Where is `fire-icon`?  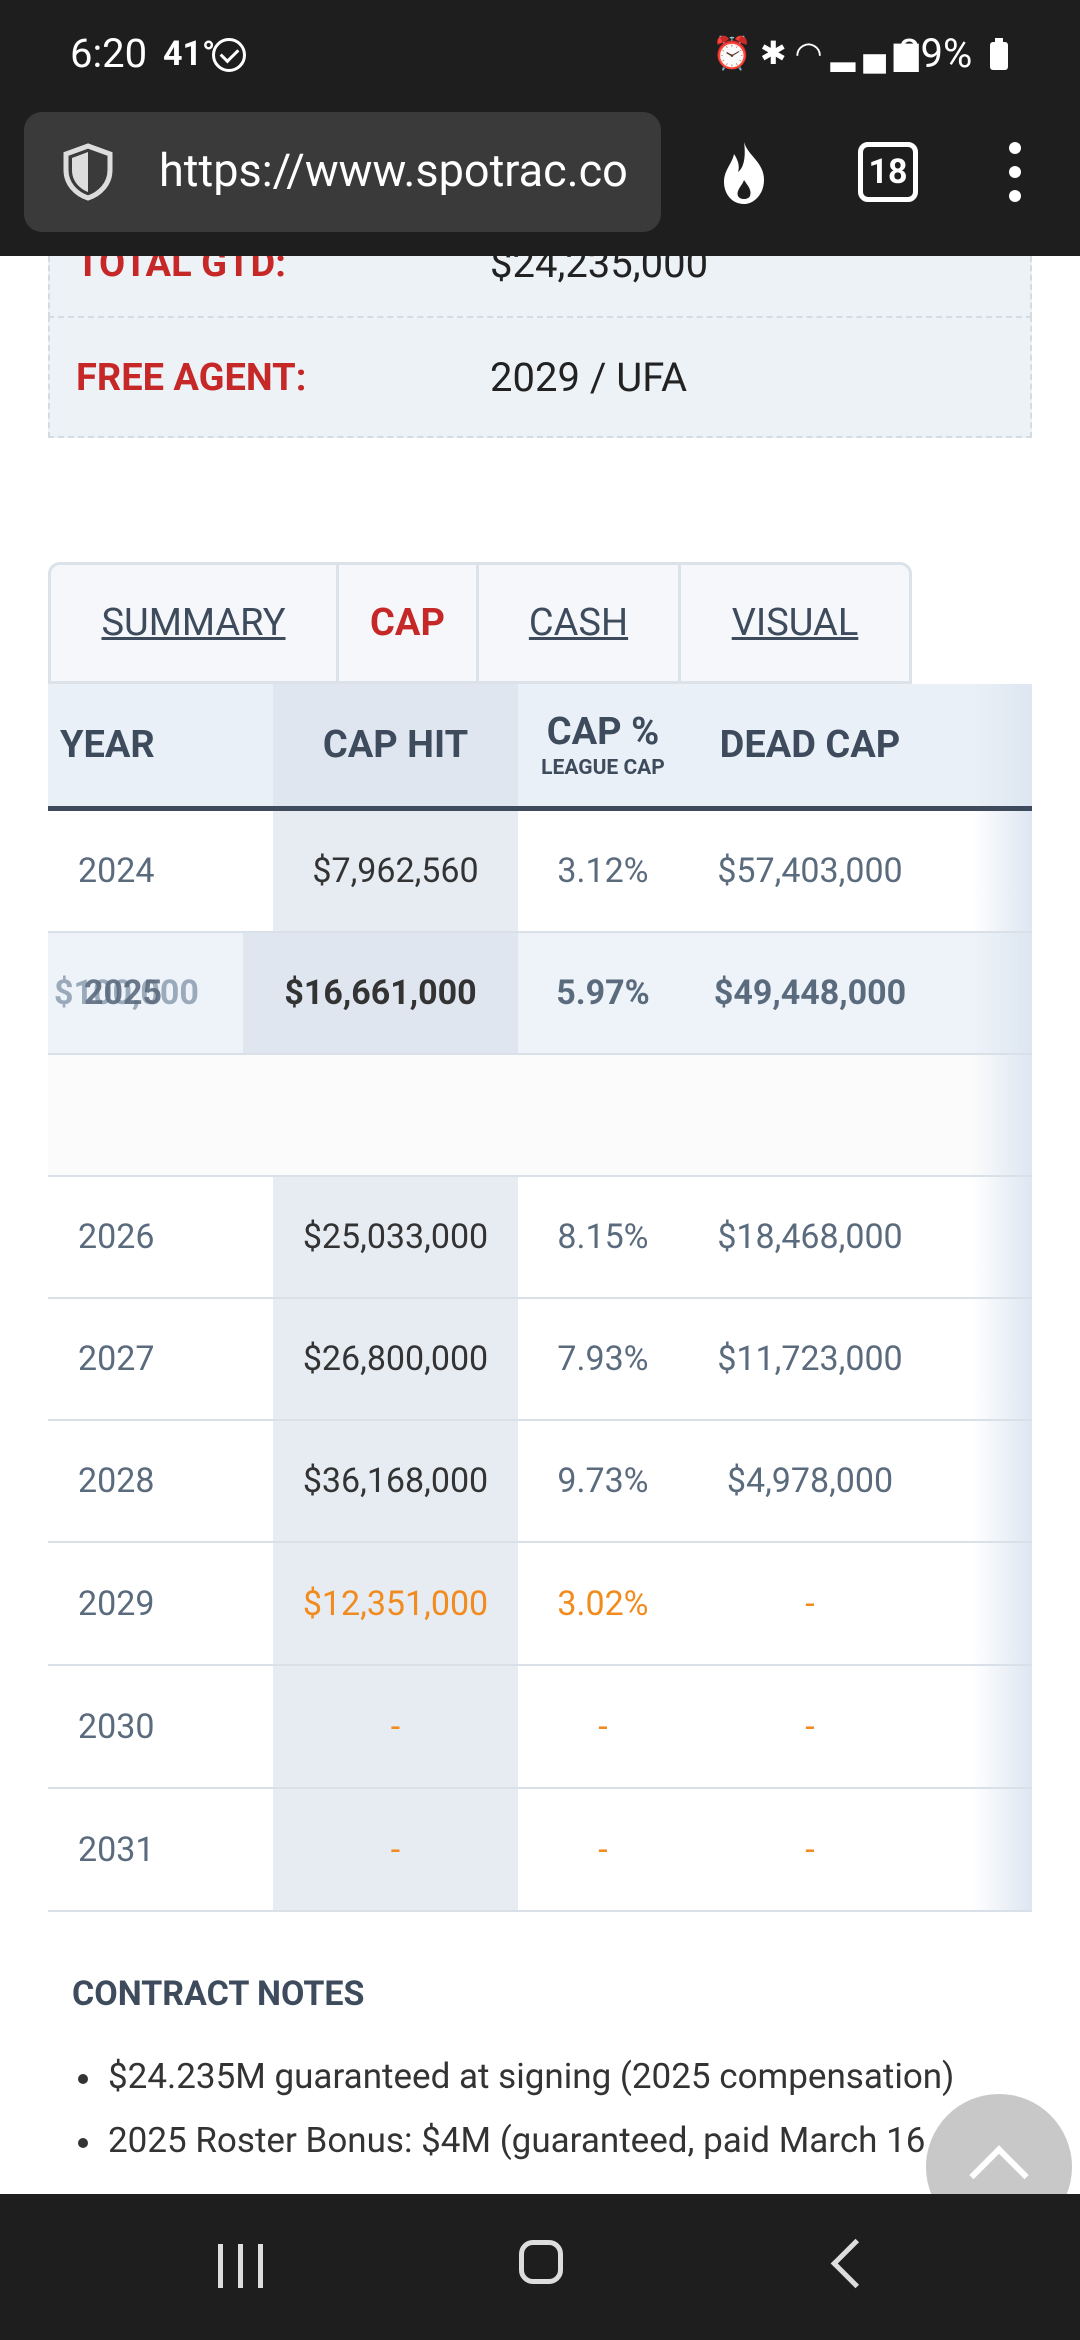
fire-icon is located at coordinates (744, 173).